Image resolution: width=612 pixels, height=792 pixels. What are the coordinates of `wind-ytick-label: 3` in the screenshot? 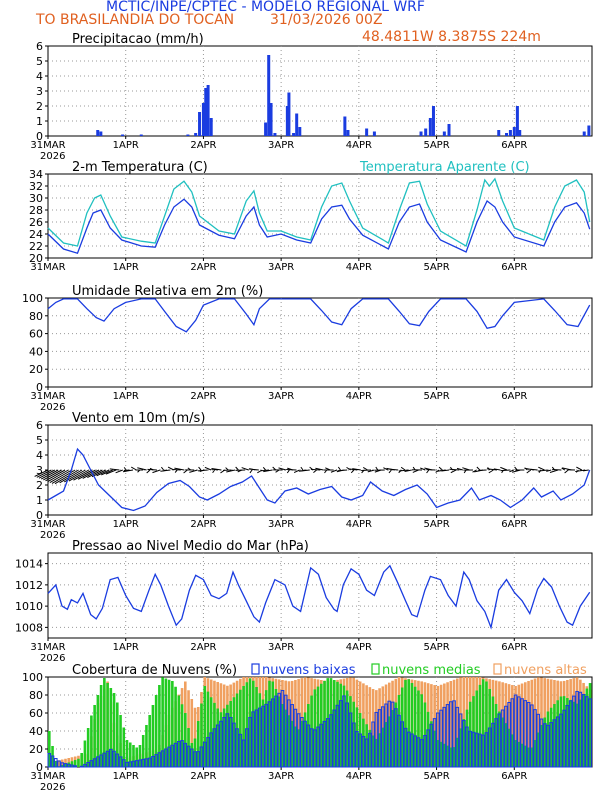 It's located at (39, 470).